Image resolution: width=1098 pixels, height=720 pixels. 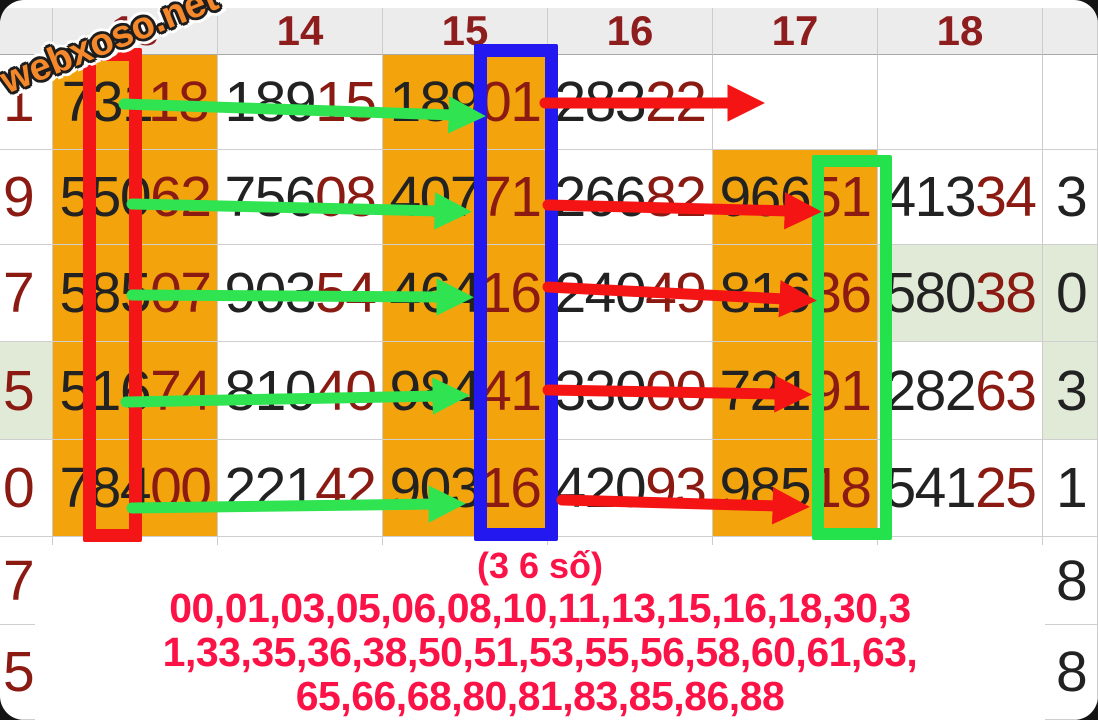 What do you see at coordinates (435, 293) in the screenshot?
I see `number-black-part: 464` at bounding box center [435, 293].